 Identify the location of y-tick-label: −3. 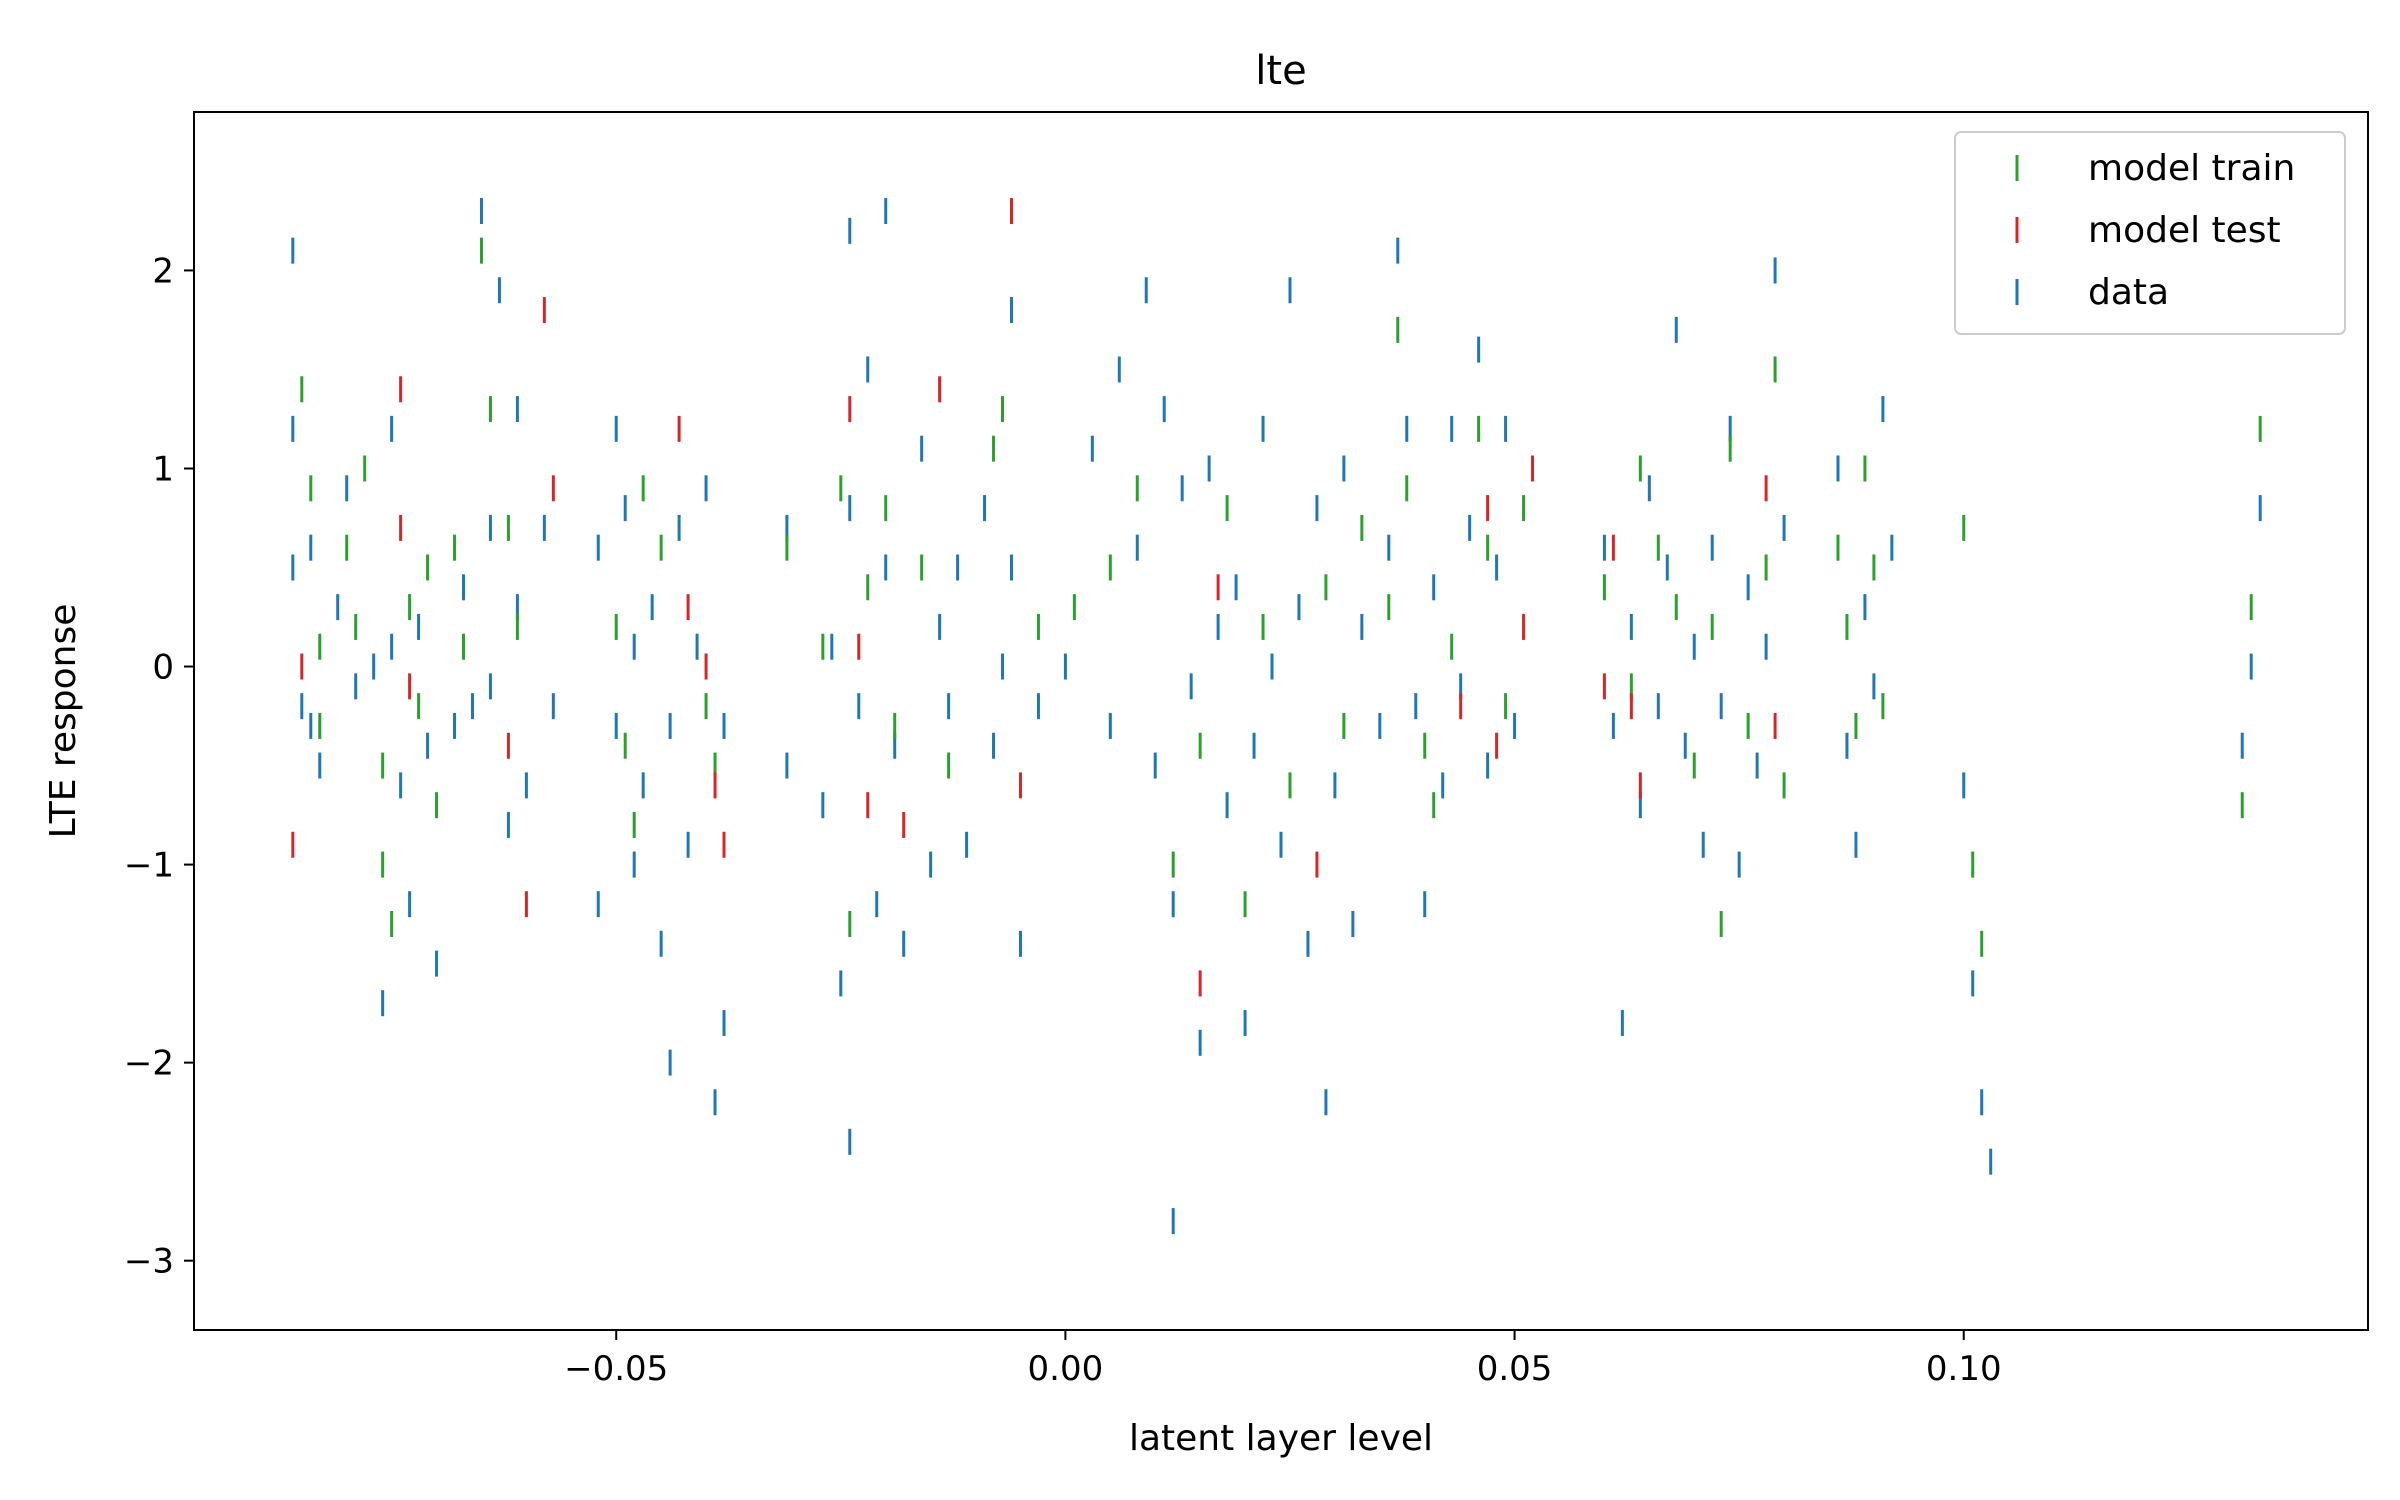
(149, 1262).